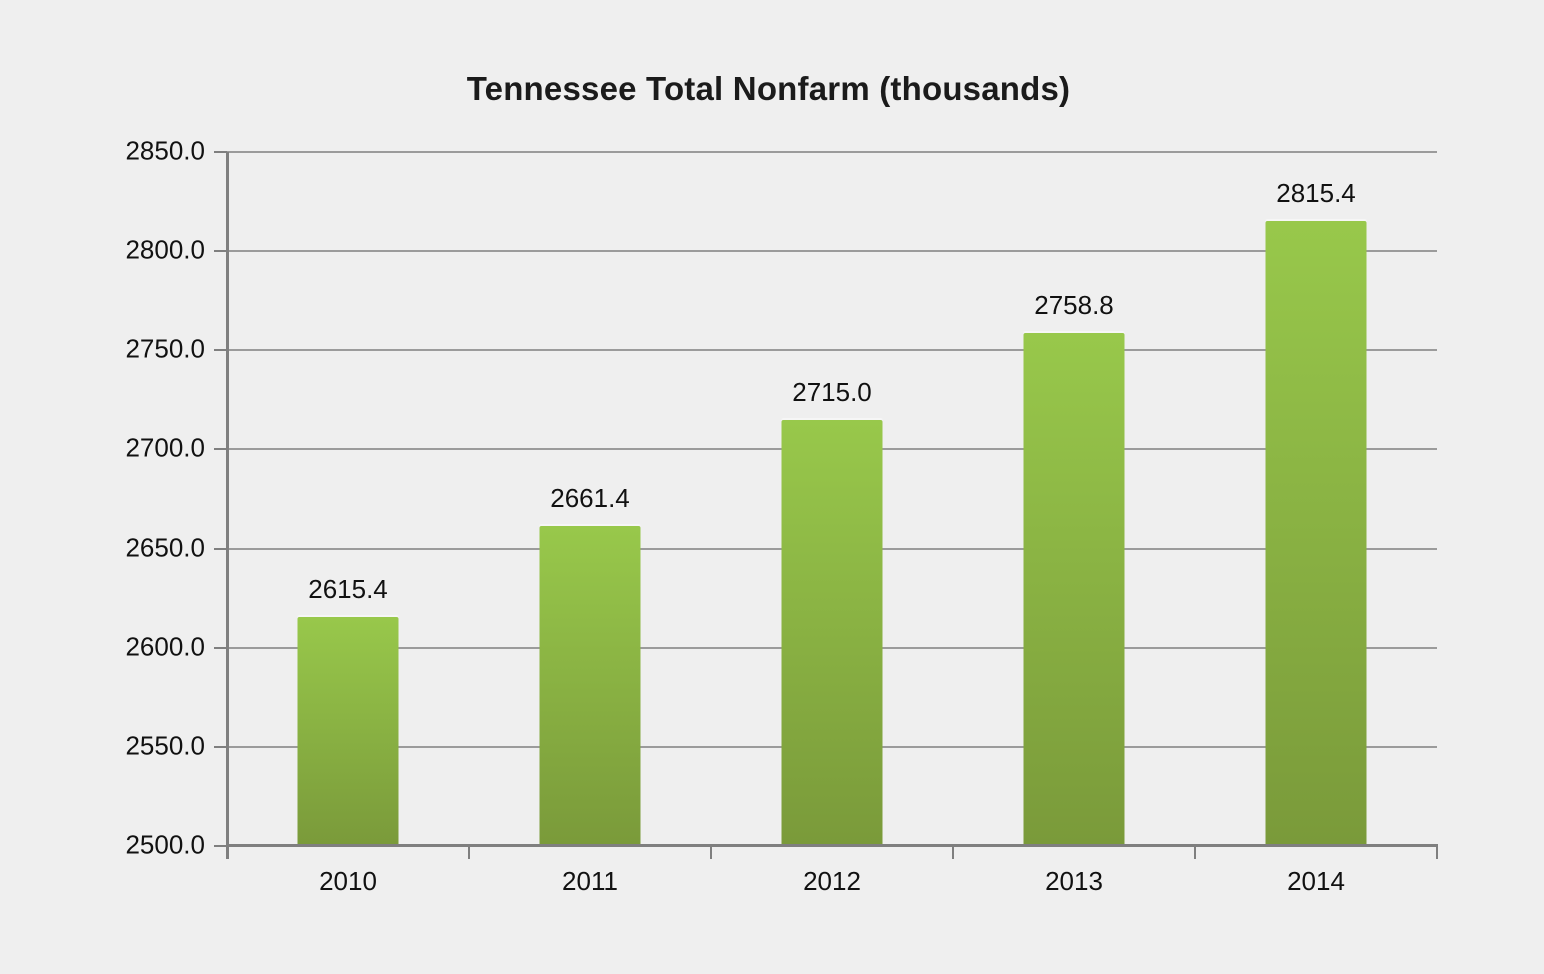 The image size is (1544, 974). What do you see at coordinates (165, 249) in the screenshot?
I see `y-axis-tick-label: 2800.0` at bounding box center [165, 249].